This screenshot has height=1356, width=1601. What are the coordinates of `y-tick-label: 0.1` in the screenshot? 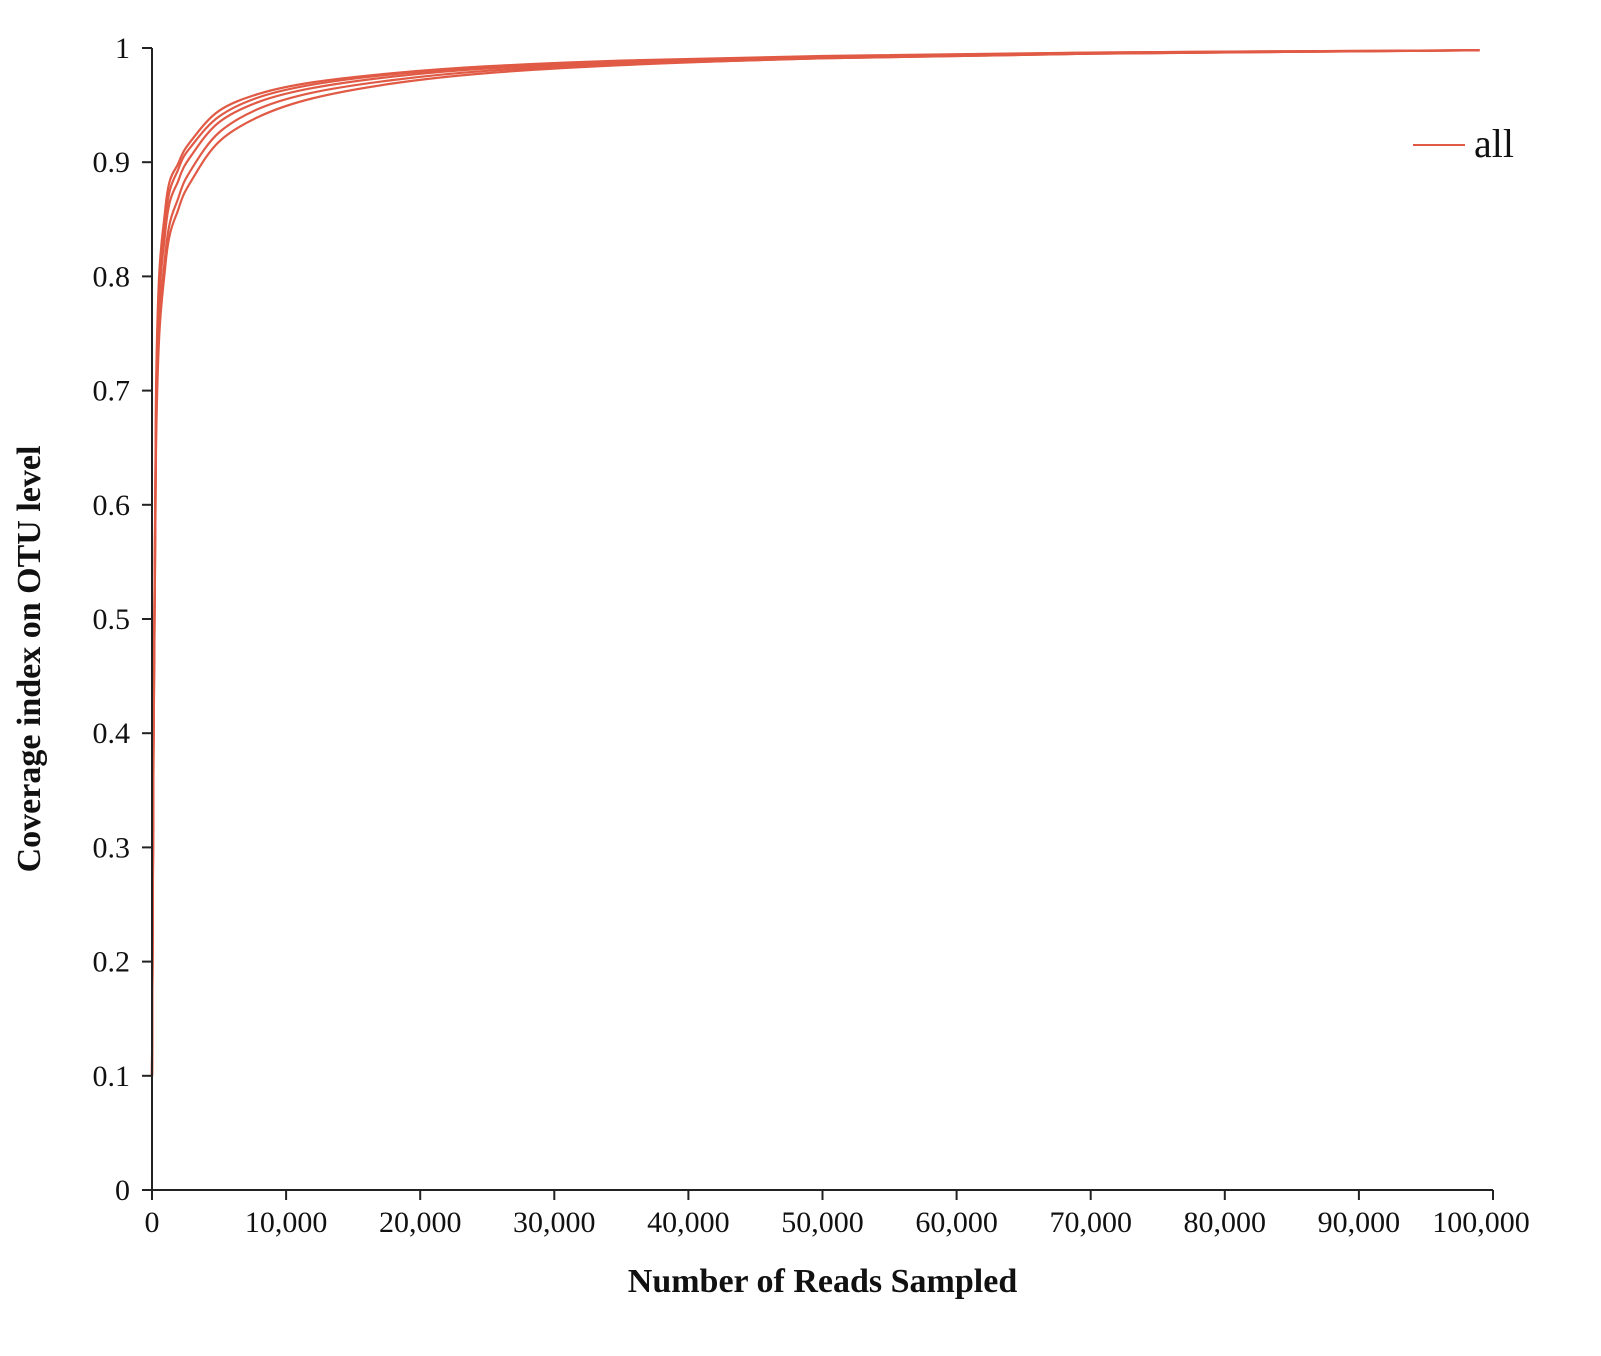 It's located at (112, 1076).